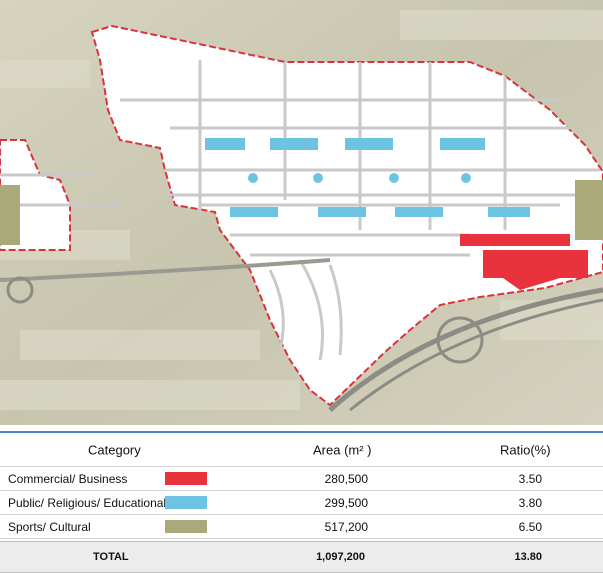  What do you see at coordinates (301, 450) in the screenshot?
I see `header-row: Category Area (m² ) Ratio(%)` at bounding box center [301, 450].